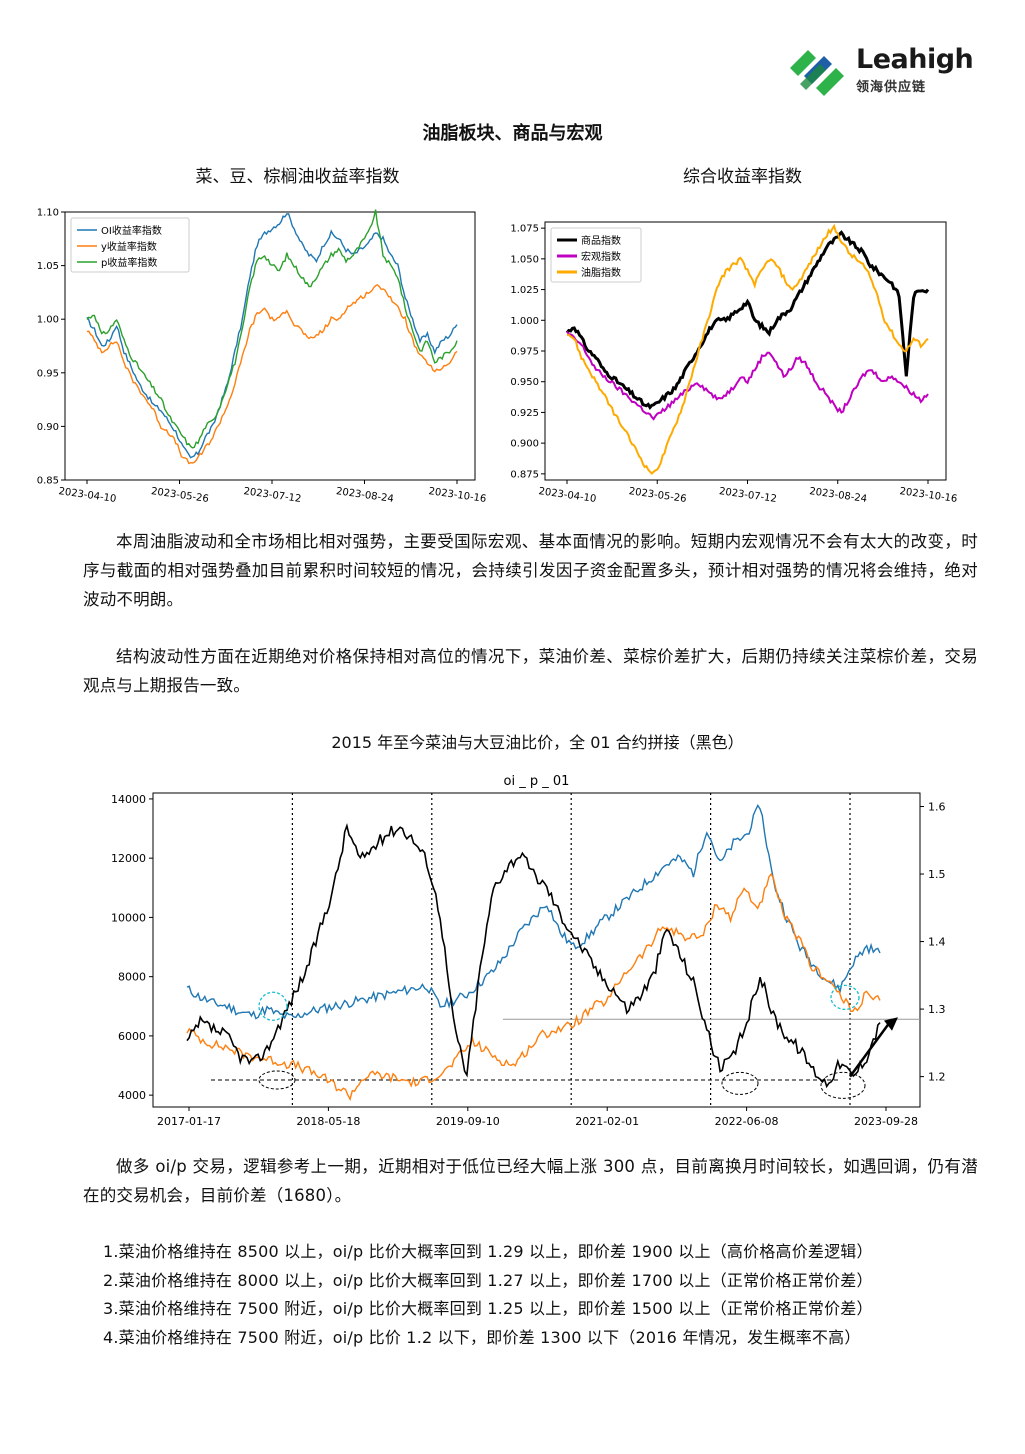 This screenshot has height=1454, width=1025. What do you see at coordinates (817, 73) in the screenshot?
I see `logo-mark-icon` at bounding box center [817, 73].